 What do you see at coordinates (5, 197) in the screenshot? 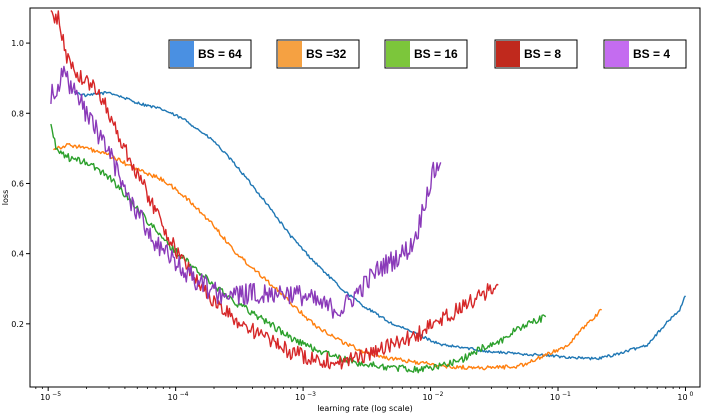
I see `y-axis-label: loss` at bounding box center [5, 197].